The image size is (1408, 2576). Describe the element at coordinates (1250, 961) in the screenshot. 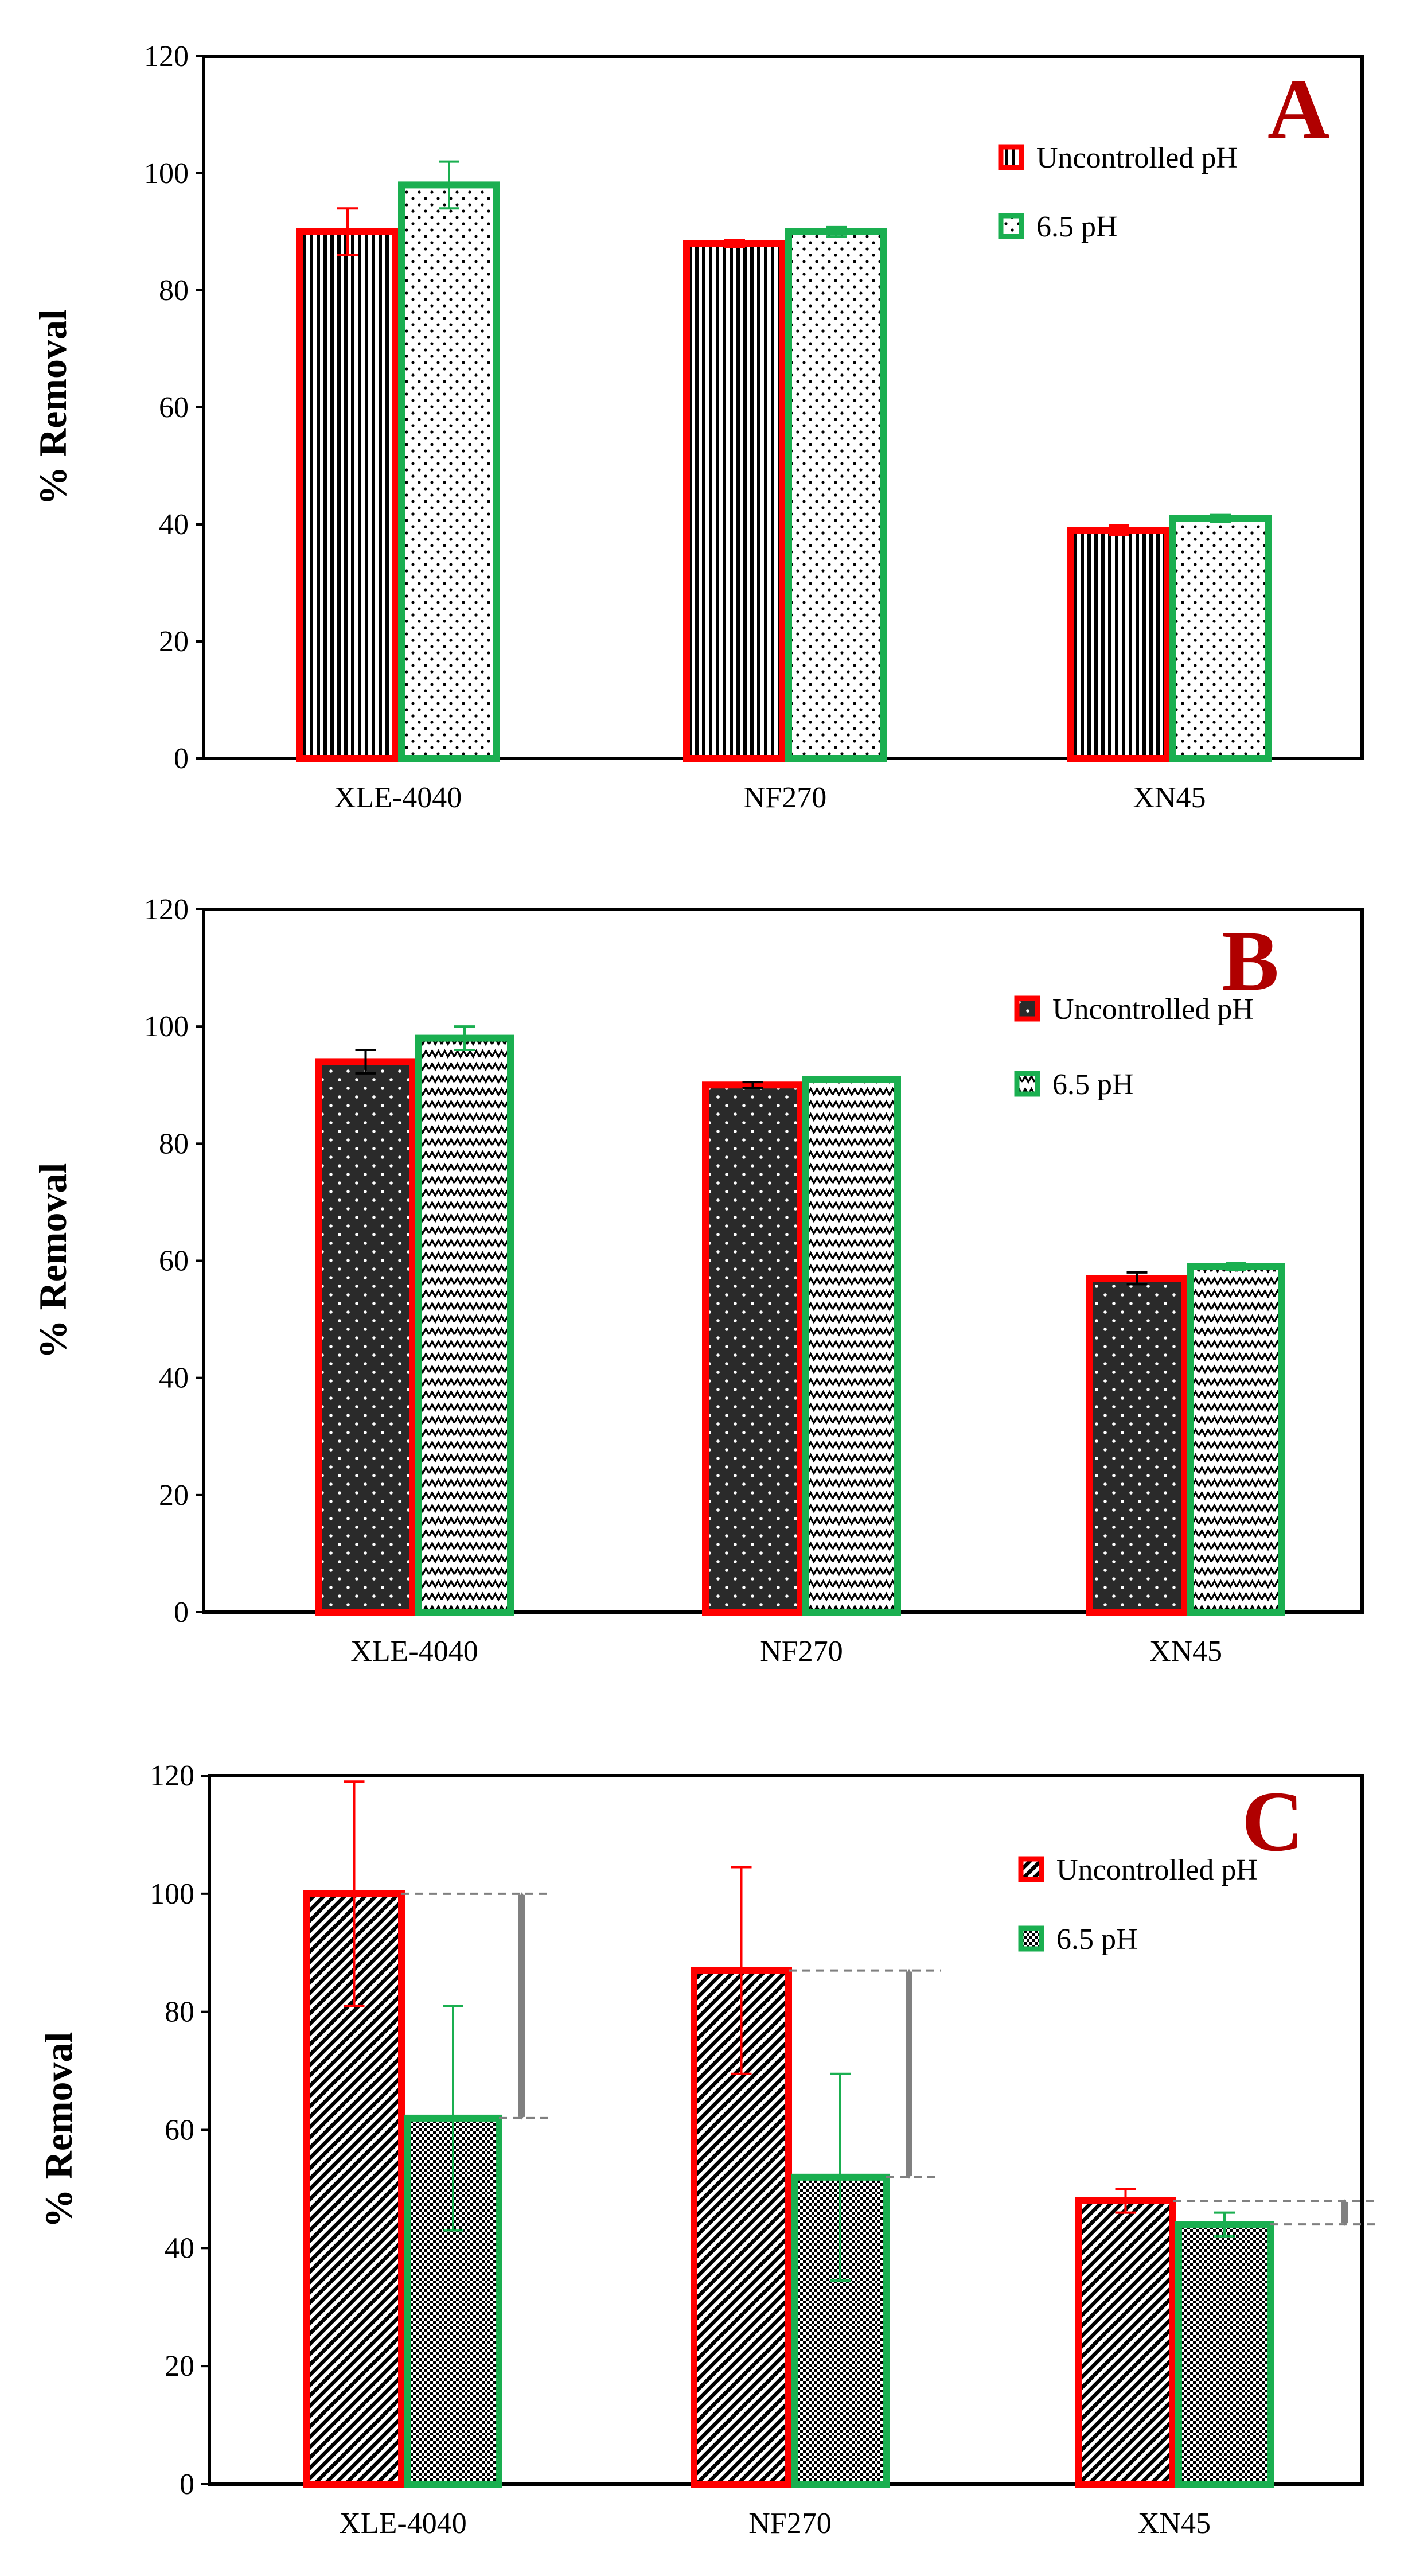

I see `panel-letter: B` at that location.